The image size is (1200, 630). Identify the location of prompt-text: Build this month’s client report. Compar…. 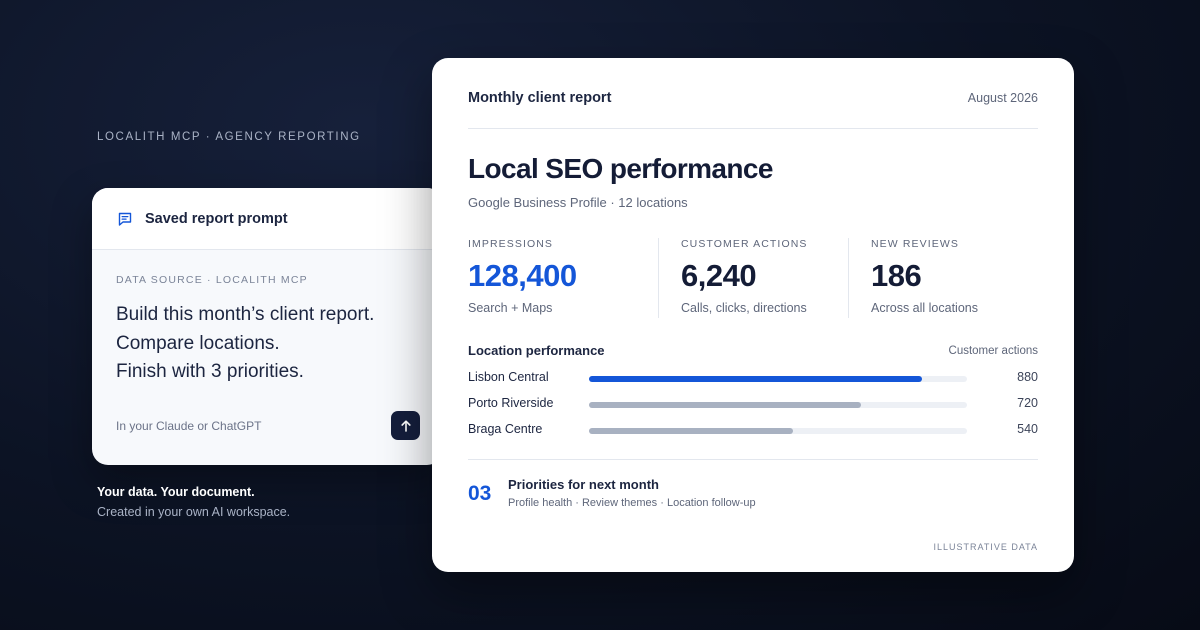
(267, 344).